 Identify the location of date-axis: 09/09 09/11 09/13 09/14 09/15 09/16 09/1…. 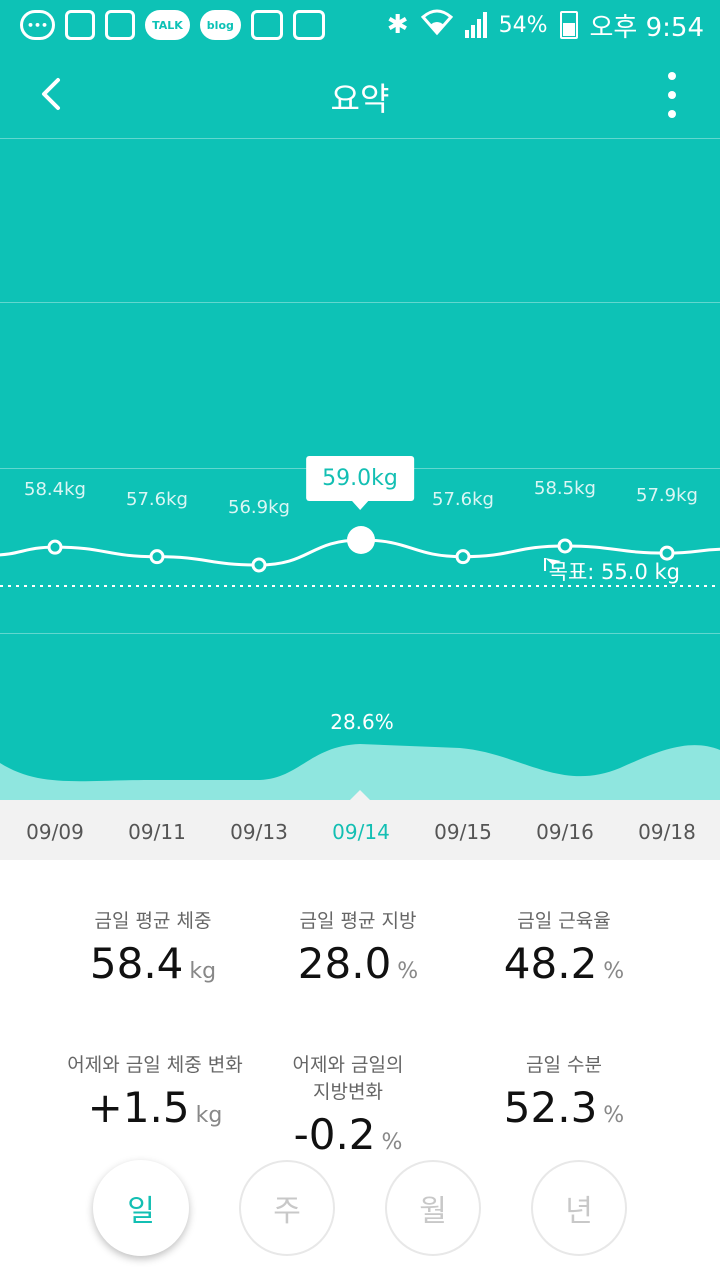
(360, 825).